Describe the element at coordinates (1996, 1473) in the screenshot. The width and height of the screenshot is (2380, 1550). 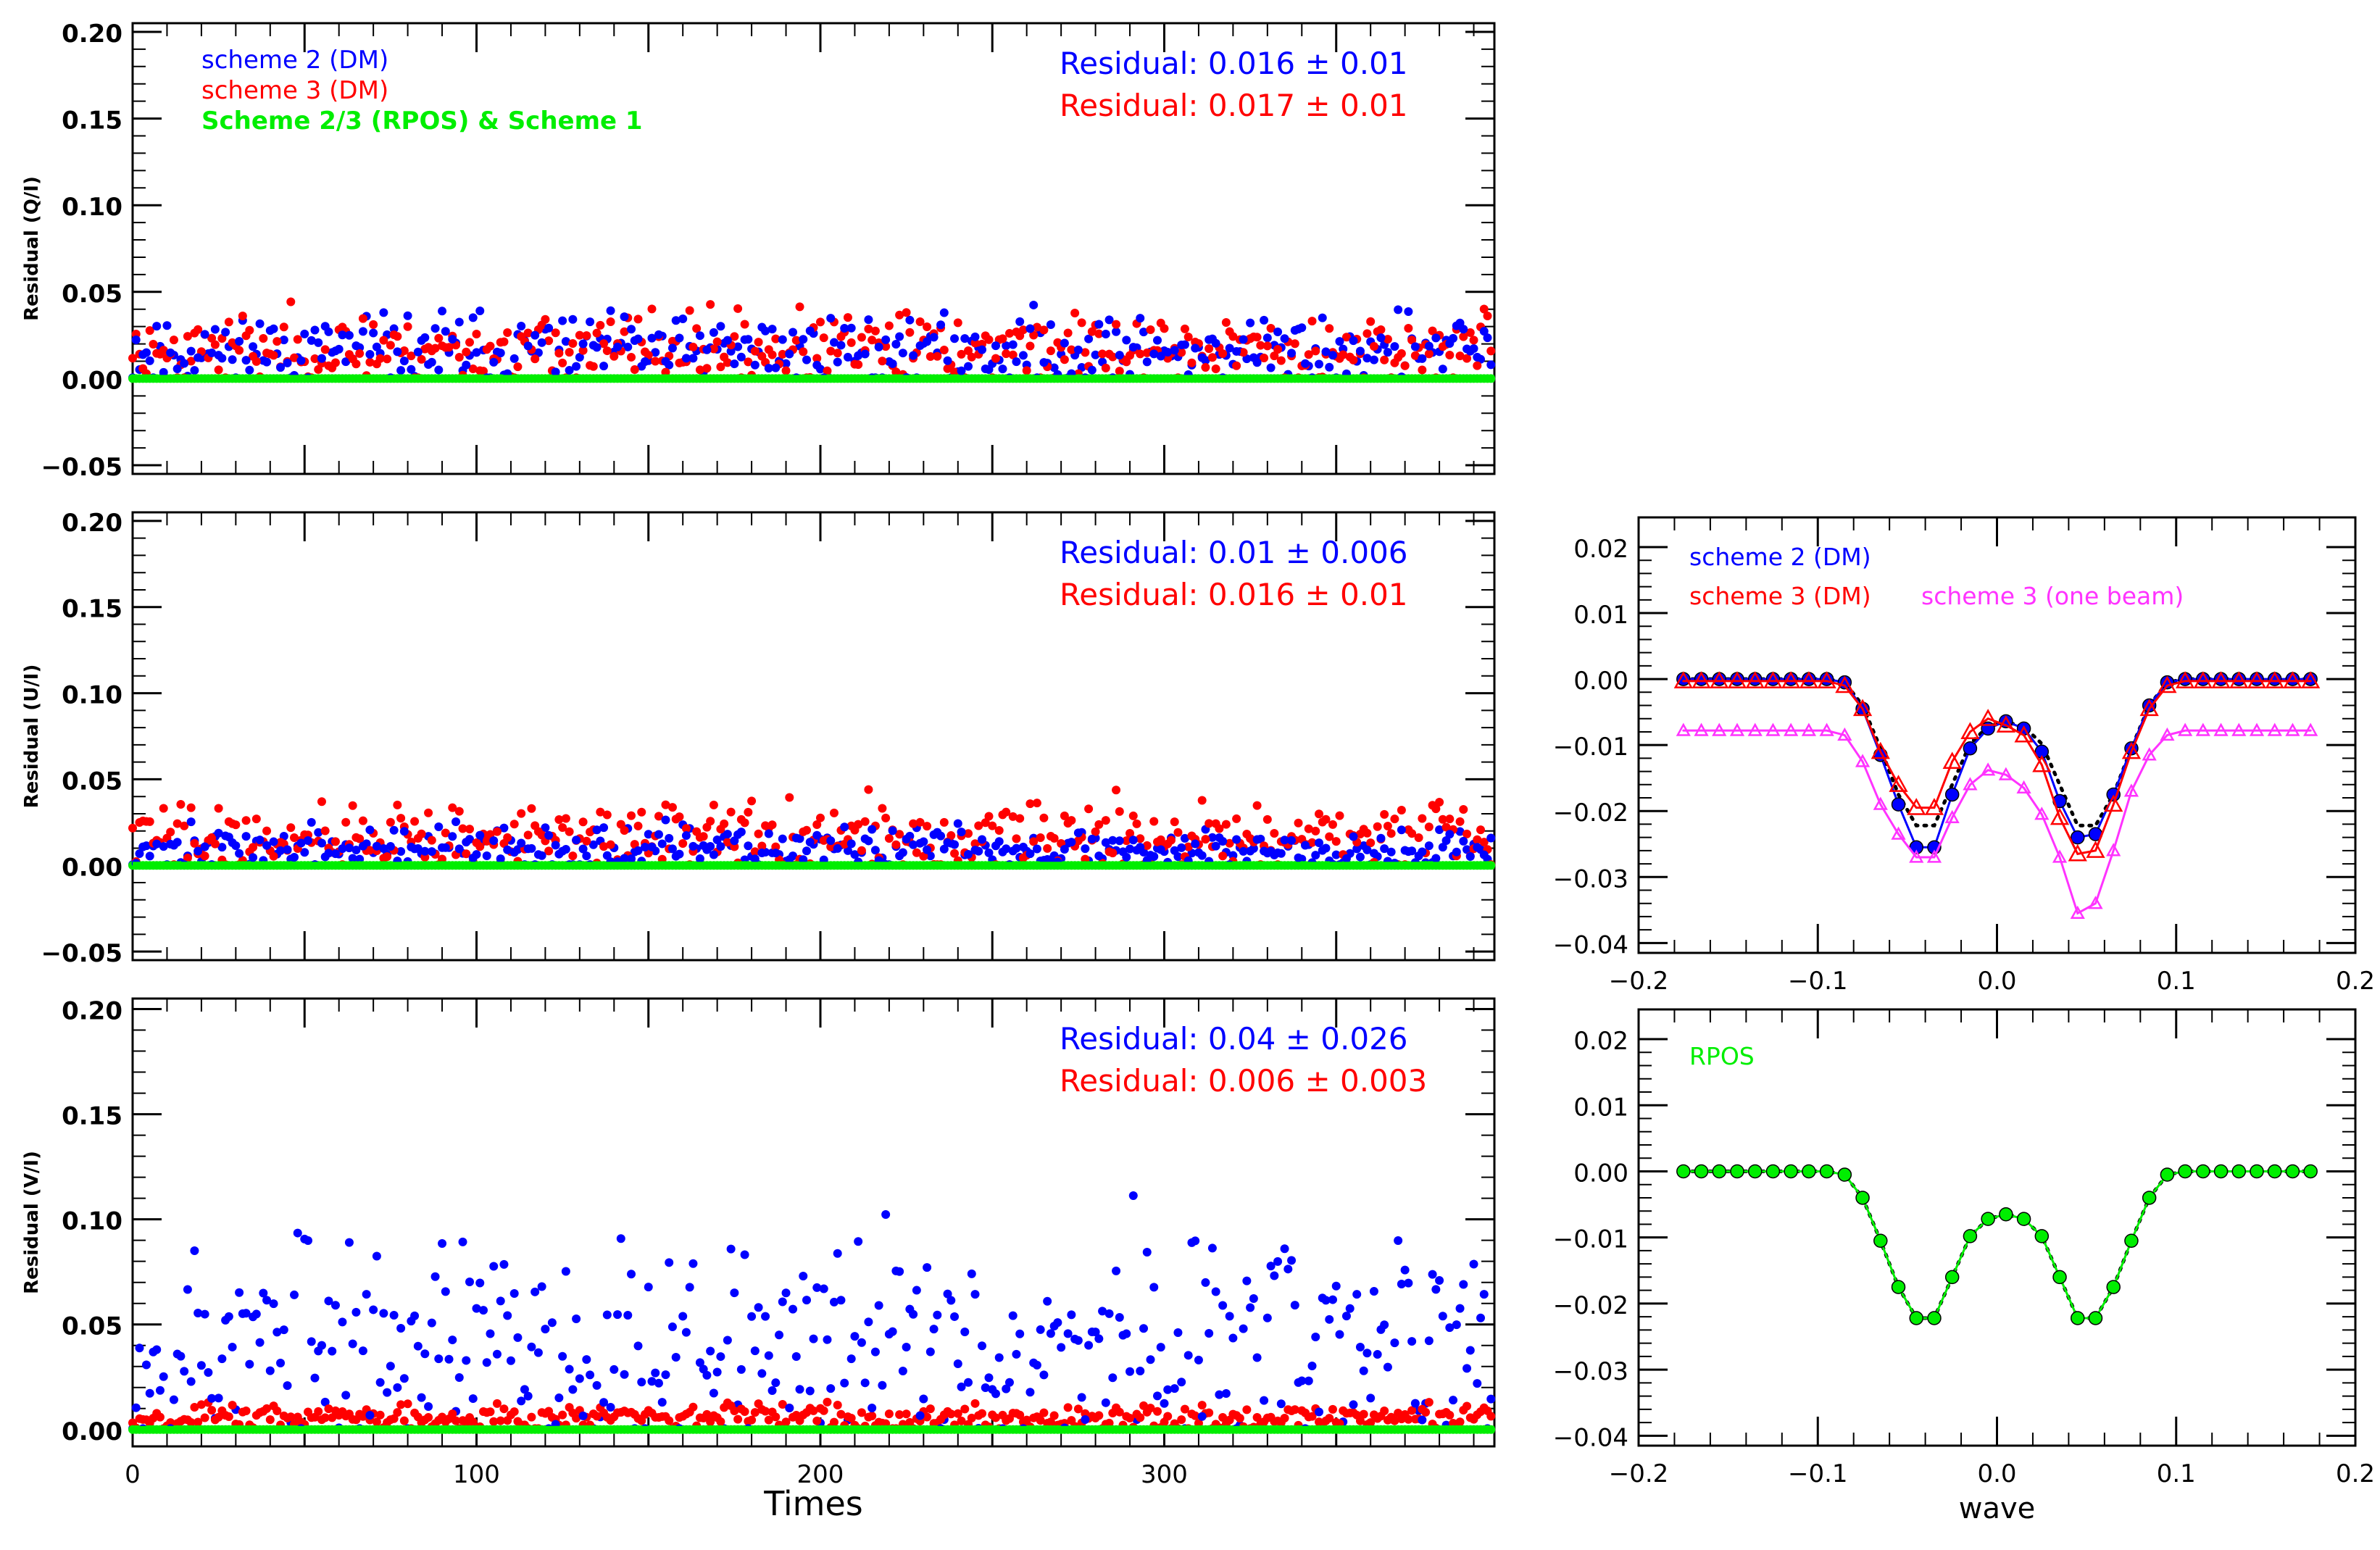
I see `x-tick-label: 0.0` at that location.